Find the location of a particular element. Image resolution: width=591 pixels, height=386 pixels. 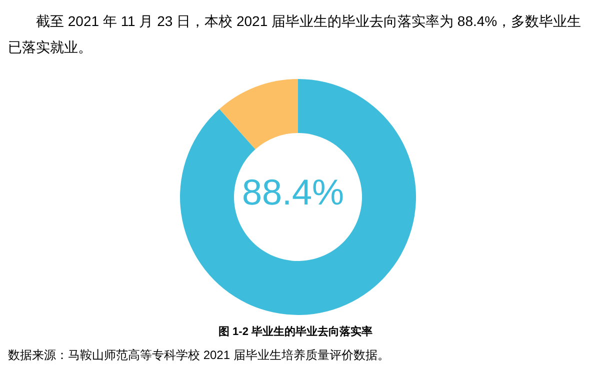

donut-slice is located at coordinates (258, 114).